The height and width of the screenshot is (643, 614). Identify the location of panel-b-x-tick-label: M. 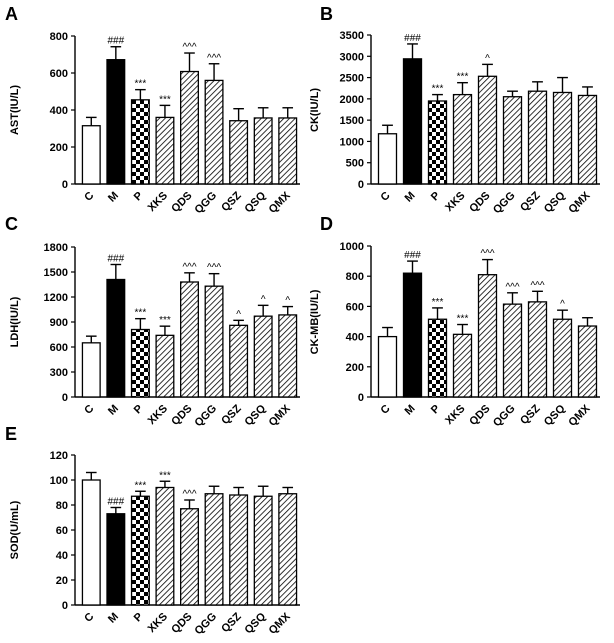
(410, 197).